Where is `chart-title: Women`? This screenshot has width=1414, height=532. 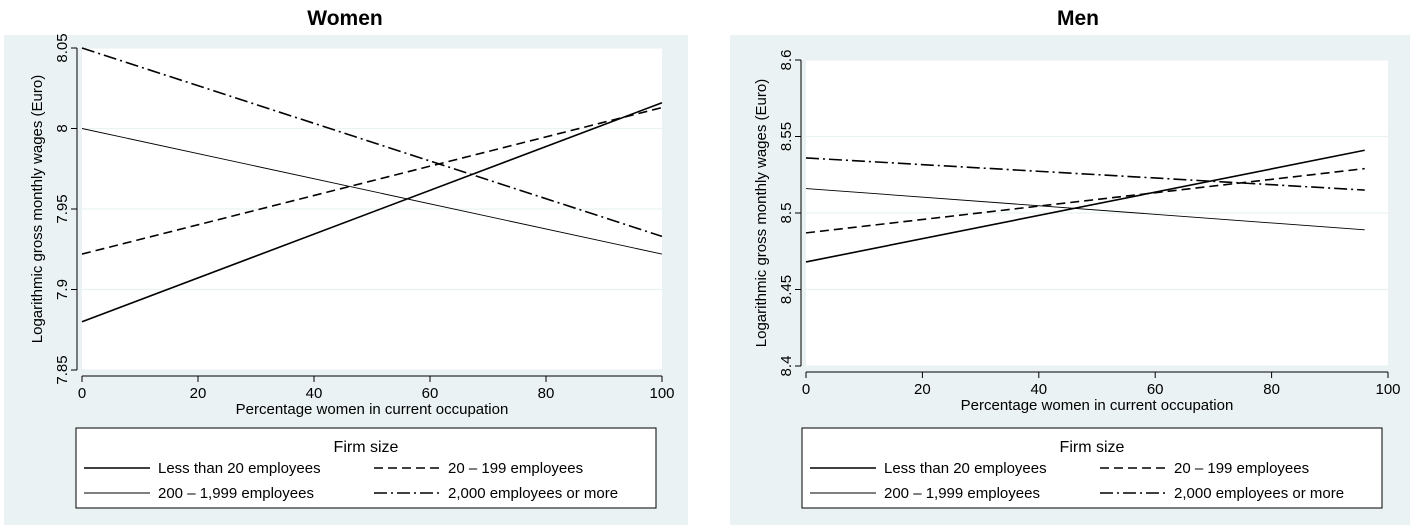
chart-title: Women is located at coordinates (344, 18).